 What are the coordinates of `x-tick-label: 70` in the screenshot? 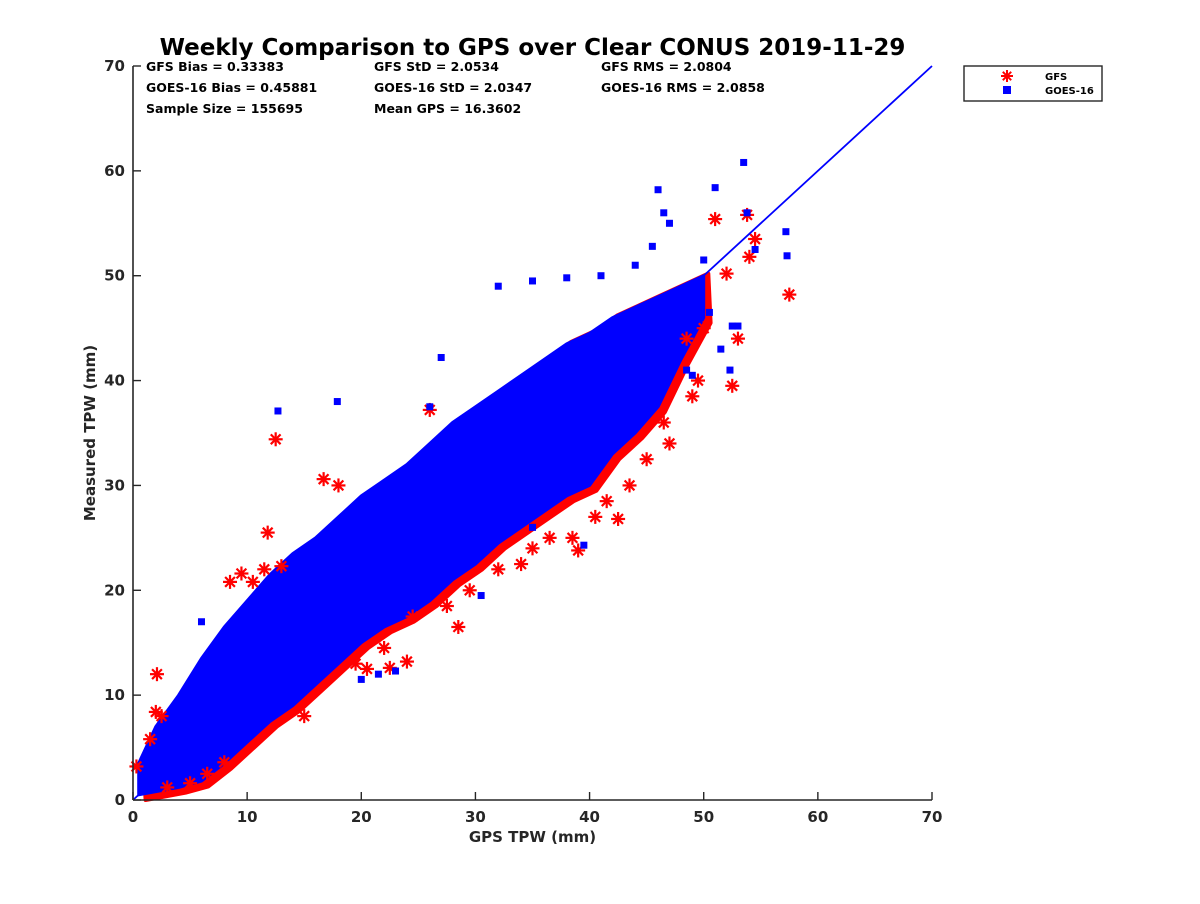 It's located at (932, 817).